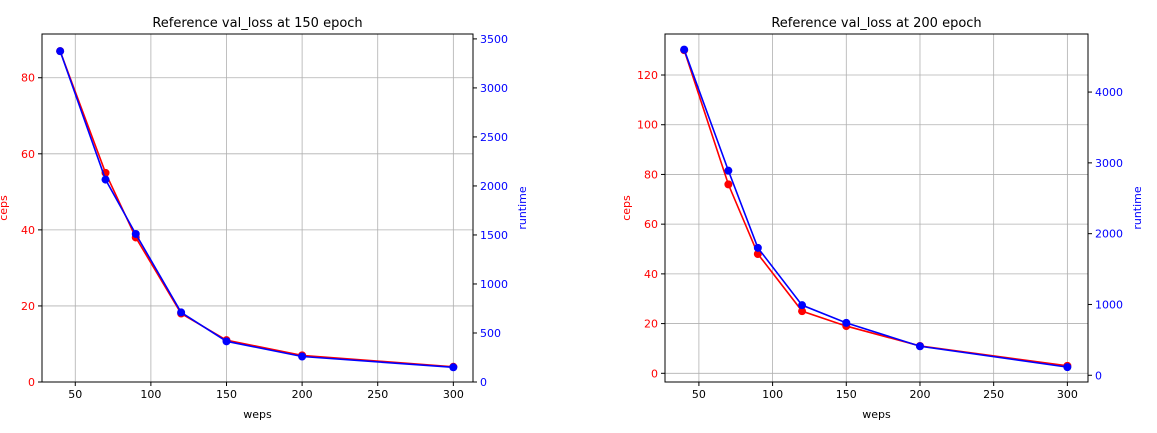  I want to click on y-left-tick-label: 100, so click(647, 125).